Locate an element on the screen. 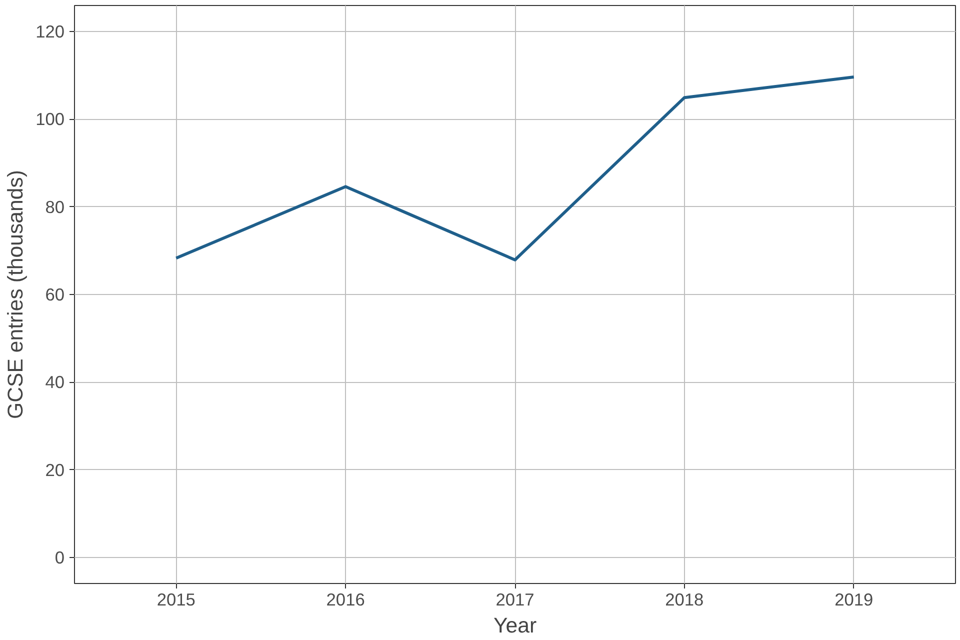  y-tick-label: 120 is located at coordinates (50, 31).